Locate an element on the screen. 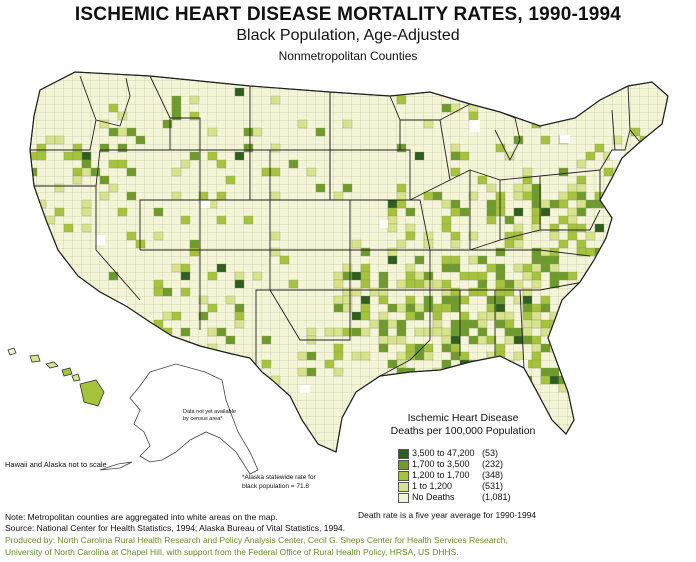 The image size is (696, 562). alaska-outline is located at coordinates (179, 419).